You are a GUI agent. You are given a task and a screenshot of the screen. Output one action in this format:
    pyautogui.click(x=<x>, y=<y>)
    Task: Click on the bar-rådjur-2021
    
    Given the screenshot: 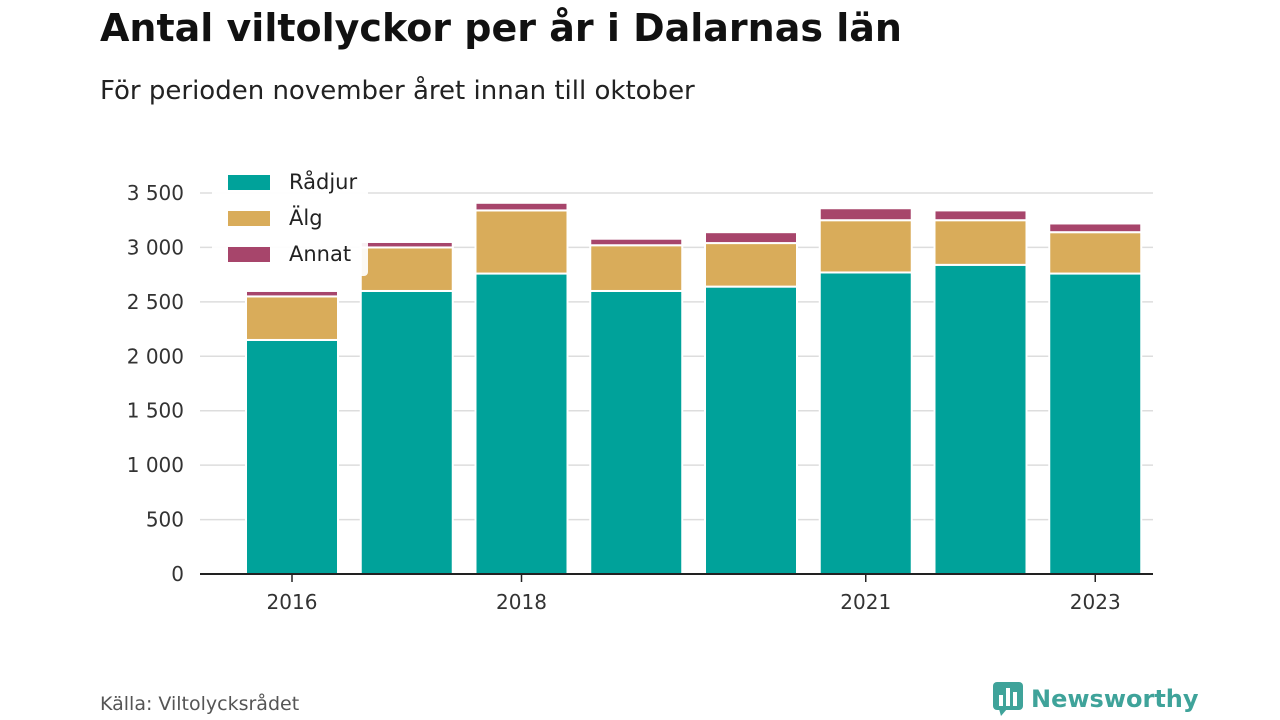 What is the action you would take?
    pyautogui.click(x=865, y=423)
    